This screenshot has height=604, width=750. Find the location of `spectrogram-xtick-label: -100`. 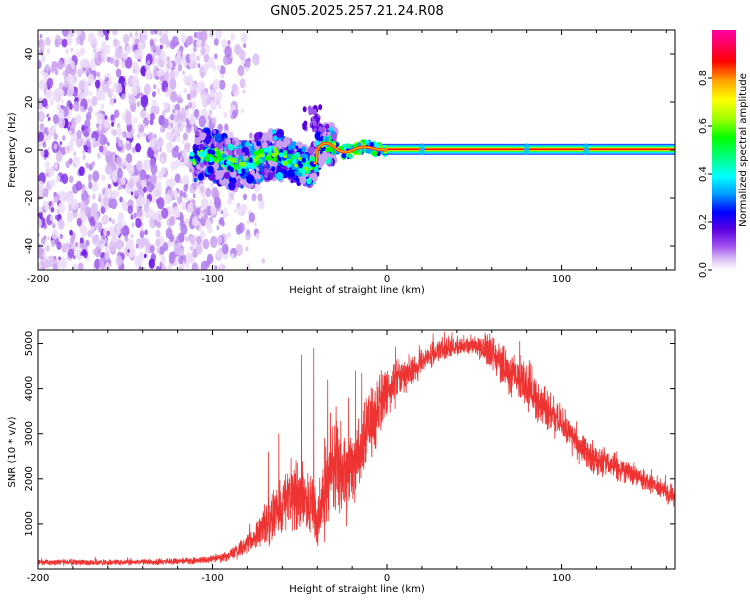

spectrogram-xtick-label: -100 is located at coordinates (212, 279).